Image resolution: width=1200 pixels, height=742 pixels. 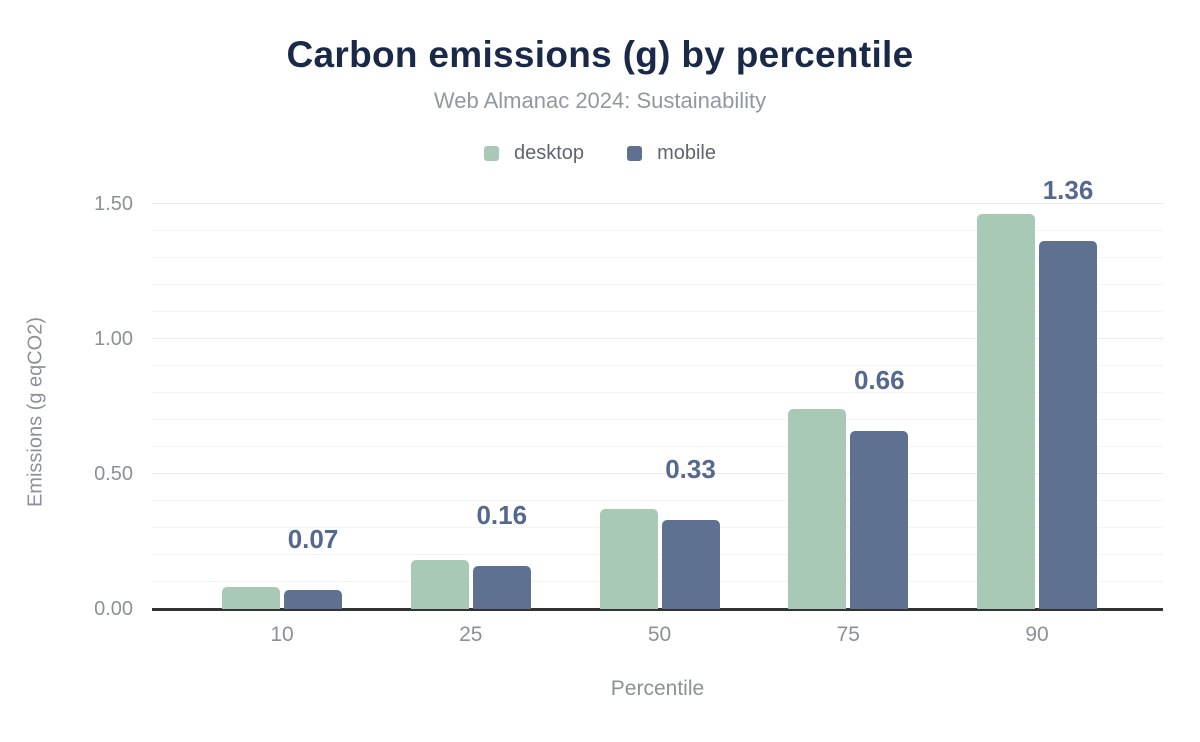 What do you see at coordinates (282, 634) in the screenshot?
I see `x-tick-10: 10` at bounding box center [282, 634].